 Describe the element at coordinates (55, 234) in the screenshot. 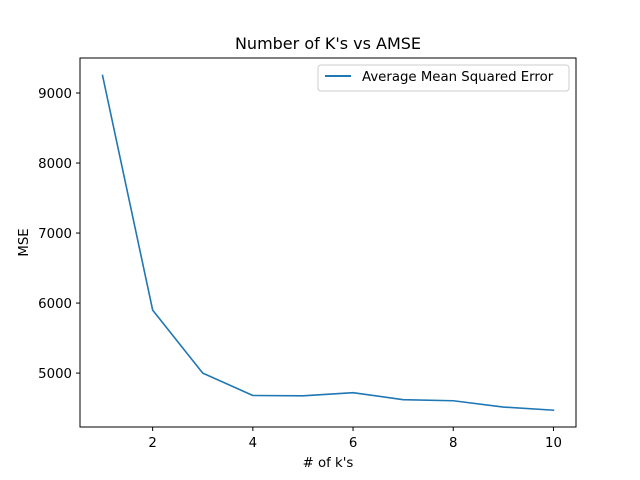

I see `y-tick-label: 7000` at that location.